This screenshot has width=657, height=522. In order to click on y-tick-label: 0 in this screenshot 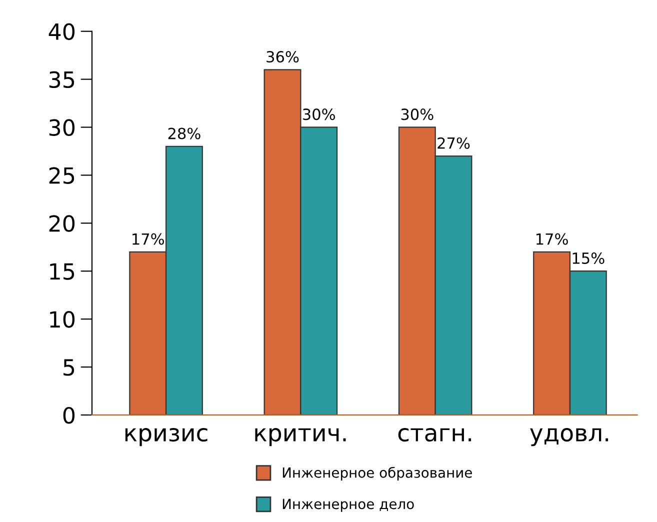, I will do `click(69, 415)`.